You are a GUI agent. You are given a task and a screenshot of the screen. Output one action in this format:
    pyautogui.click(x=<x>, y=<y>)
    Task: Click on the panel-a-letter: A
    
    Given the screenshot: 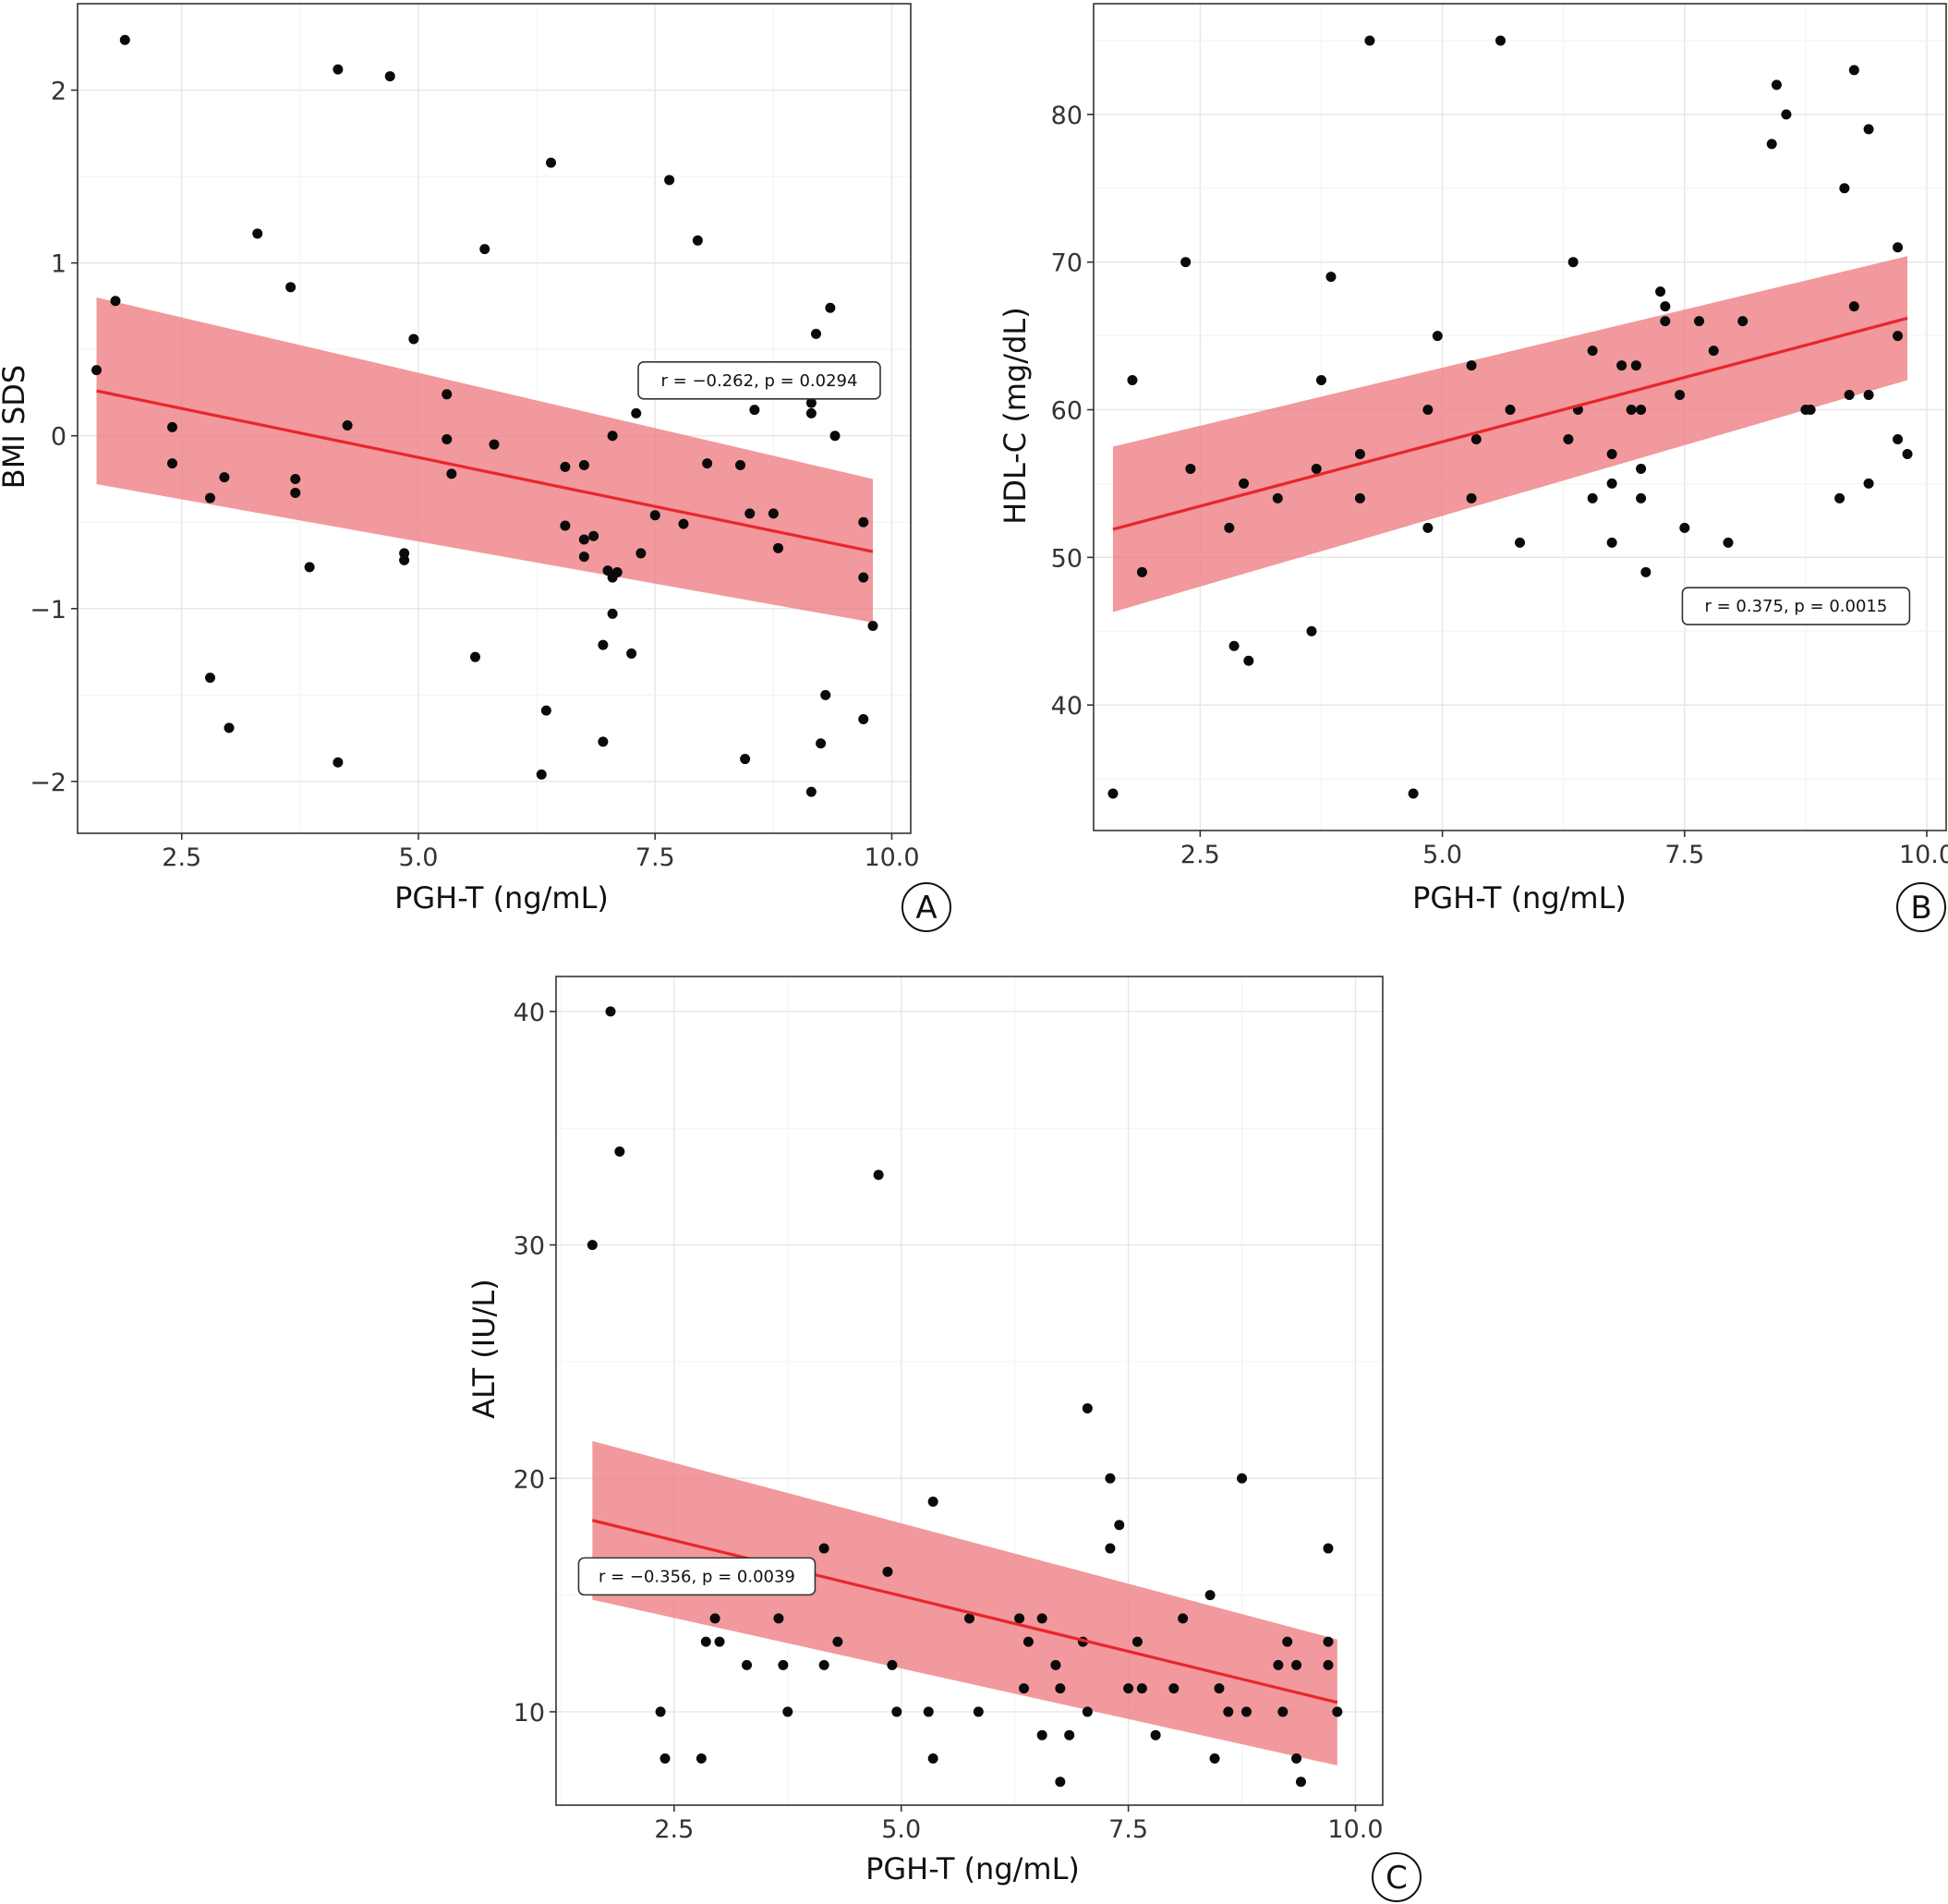 What is the action you would take?
    pyautogui.click(x=926, y=908)
    